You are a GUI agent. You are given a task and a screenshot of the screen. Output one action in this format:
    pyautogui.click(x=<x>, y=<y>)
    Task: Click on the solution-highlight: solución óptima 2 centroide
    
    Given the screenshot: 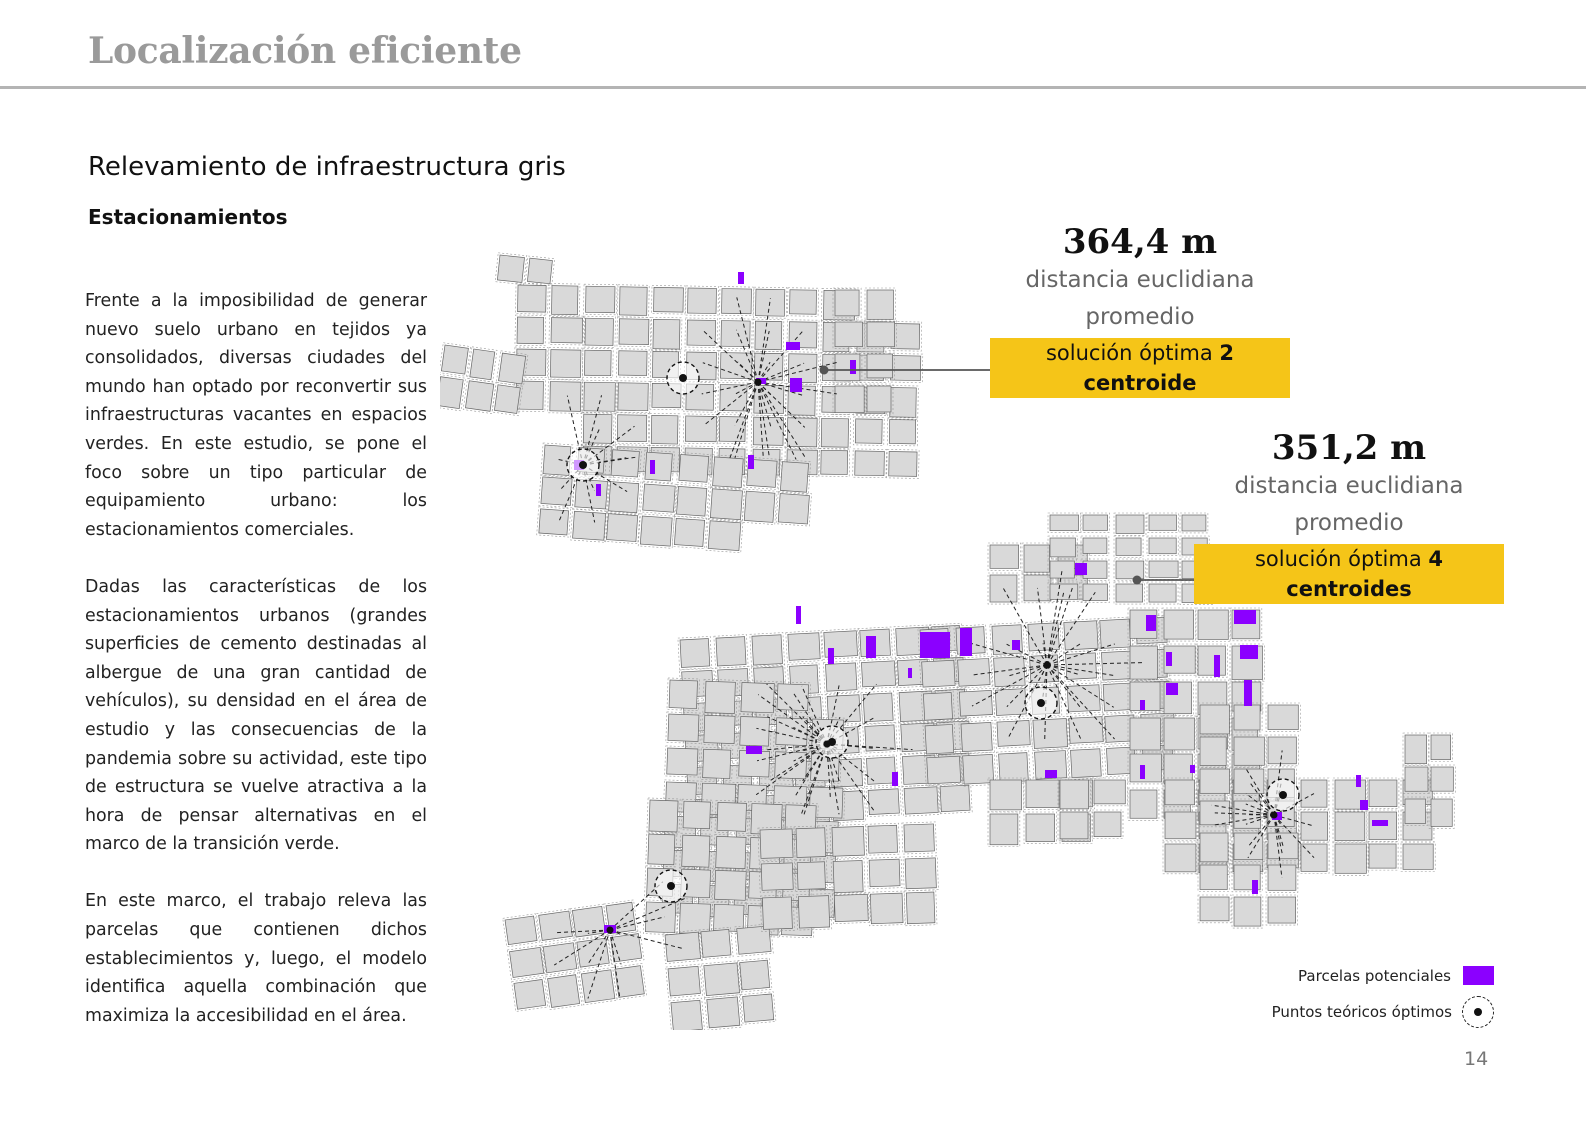 What is the action you would take?
    pyautogui.click(x=1140, y=368)
    